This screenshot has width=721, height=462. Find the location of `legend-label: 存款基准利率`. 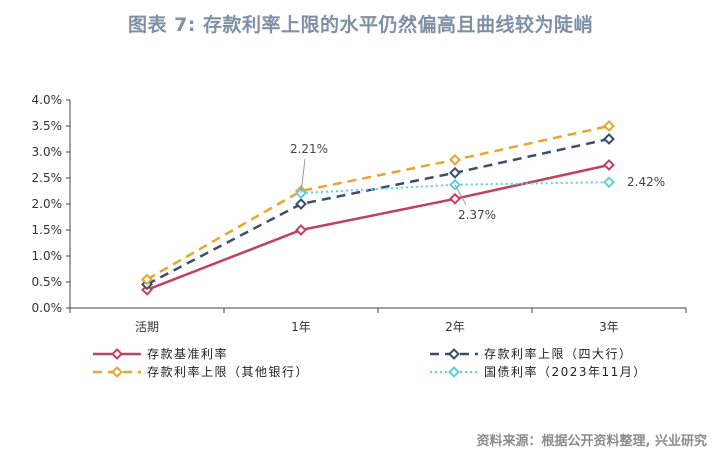

legend-label: 存款基准利率 is located at coordinates (187, 353).